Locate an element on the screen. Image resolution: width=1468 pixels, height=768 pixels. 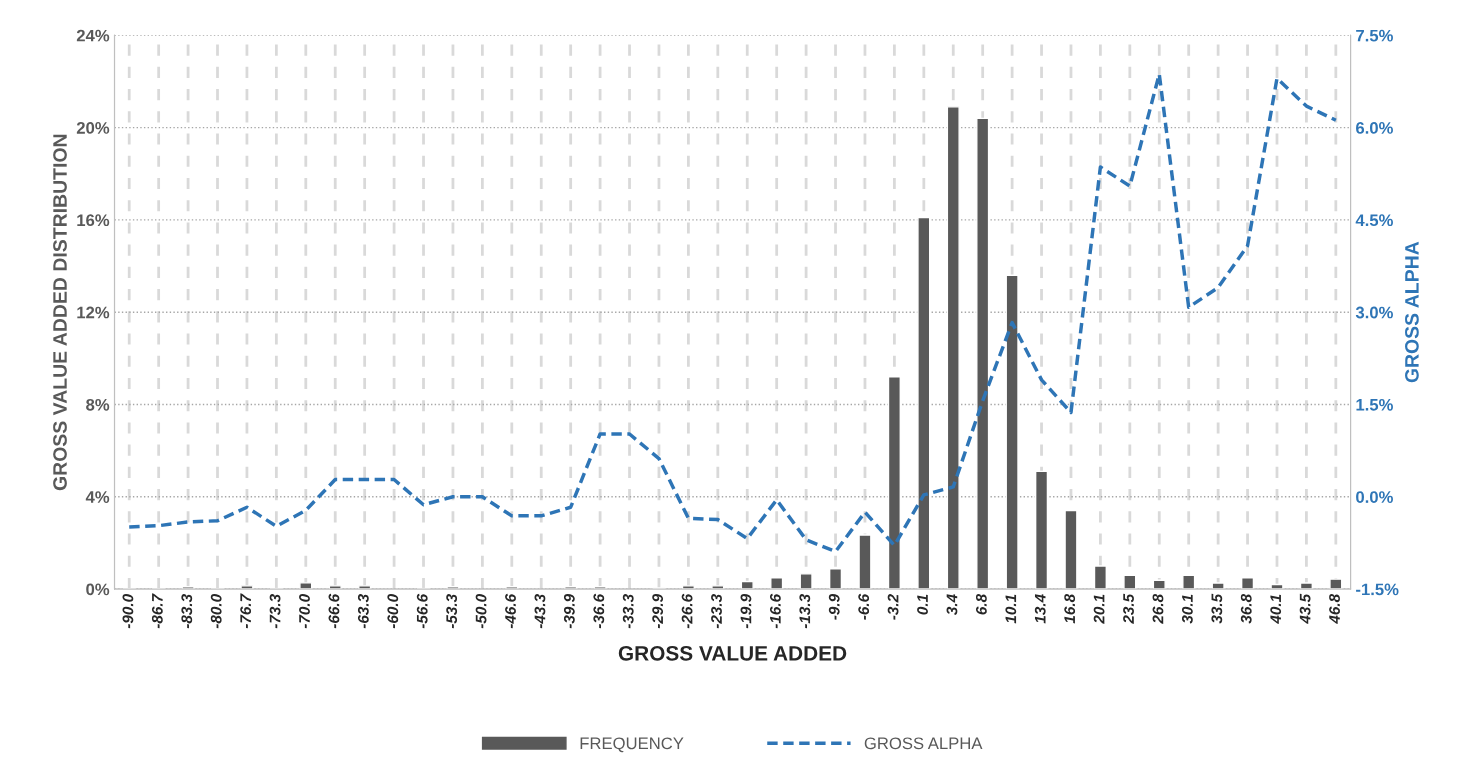
y-tick-label: 0% is located at coordinates (98, 589).